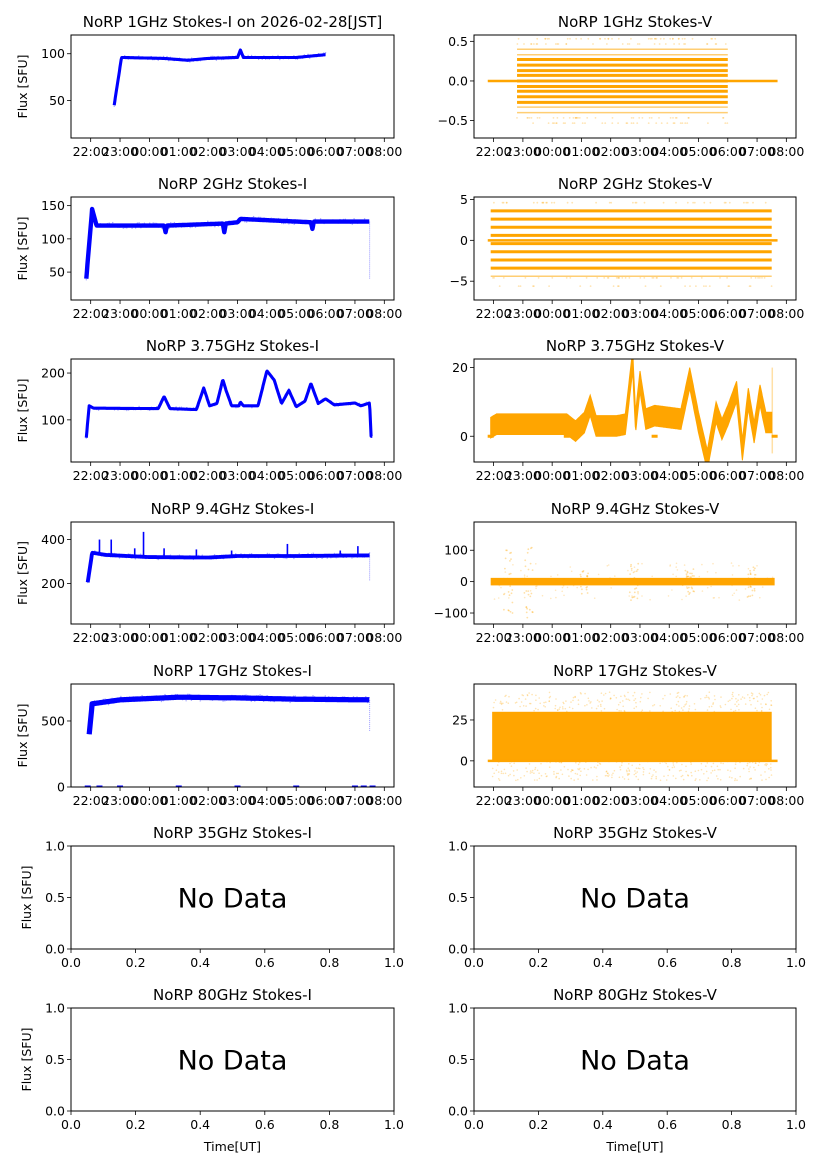 The width and height of the screenshot is (827, 1169). I want to click on zero-mark, so click(99, 786).